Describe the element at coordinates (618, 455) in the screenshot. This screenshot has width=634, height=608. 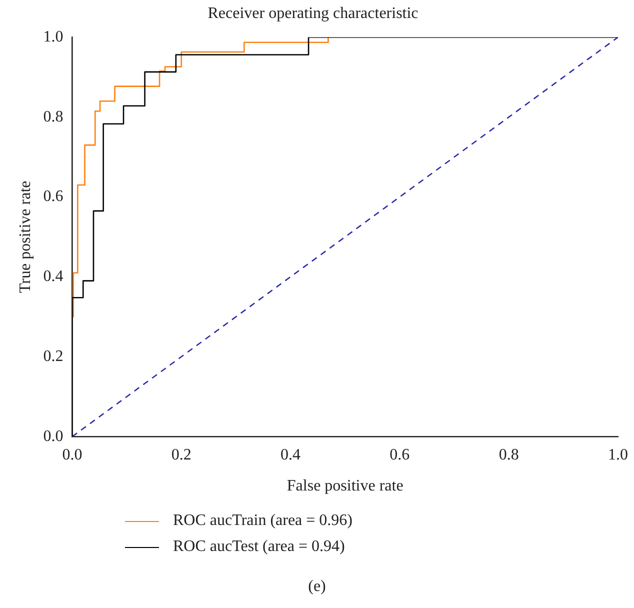
I see `x-tick-label: 1.0` at that location.